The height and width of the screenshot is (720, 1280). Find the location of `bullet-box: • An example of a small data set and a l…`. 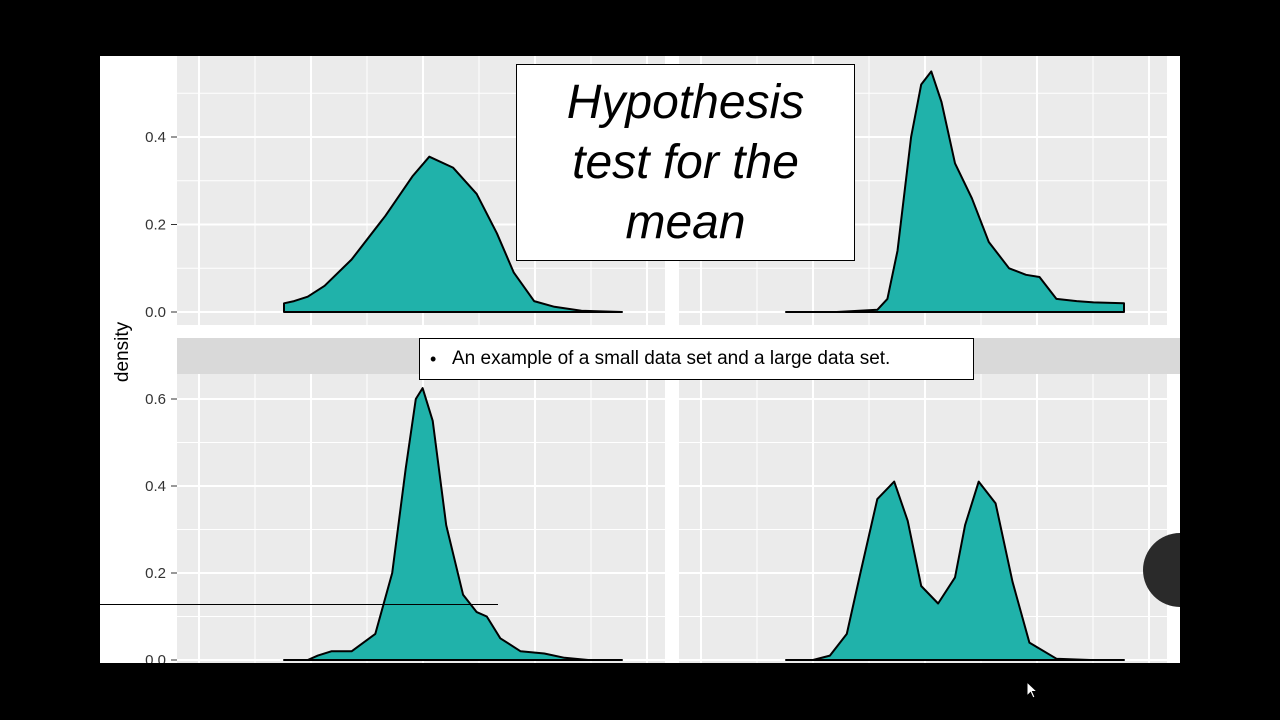

bullet-box: • An example of a small data set and a l… is located at coordinates (696, 359).